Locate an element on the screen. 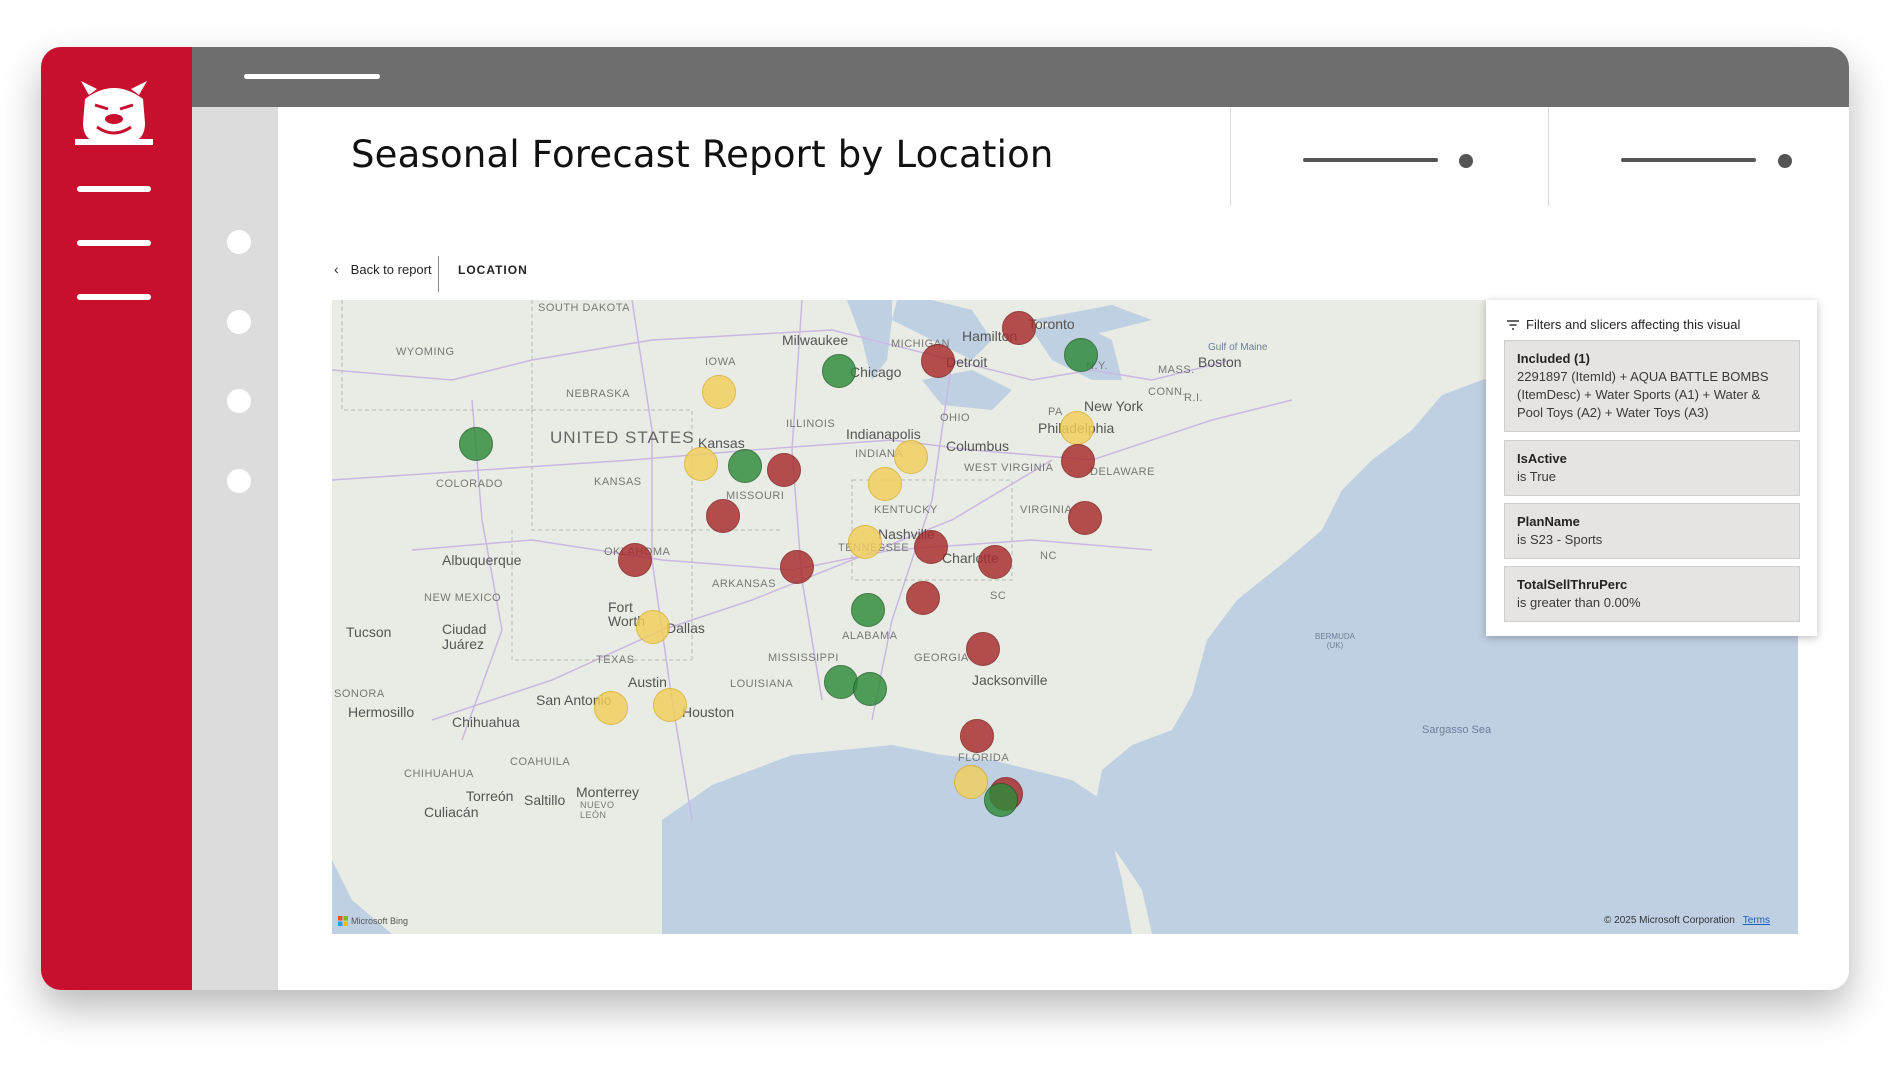 The height and width of the screenshot is (1066, 1889). back-label: Back to report is located at coordinates (391, 269).